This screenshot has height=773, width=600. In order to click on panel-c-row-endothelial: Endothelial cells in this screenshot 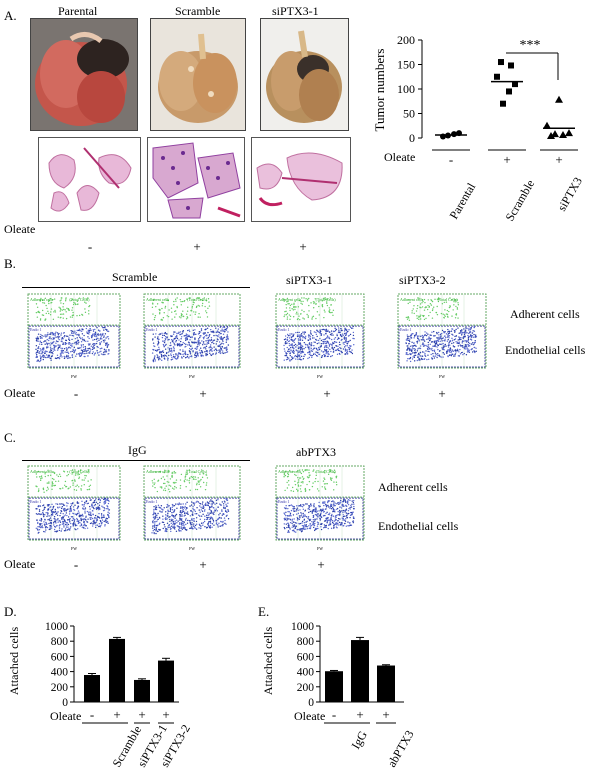, I will do `click(418, 526)`.